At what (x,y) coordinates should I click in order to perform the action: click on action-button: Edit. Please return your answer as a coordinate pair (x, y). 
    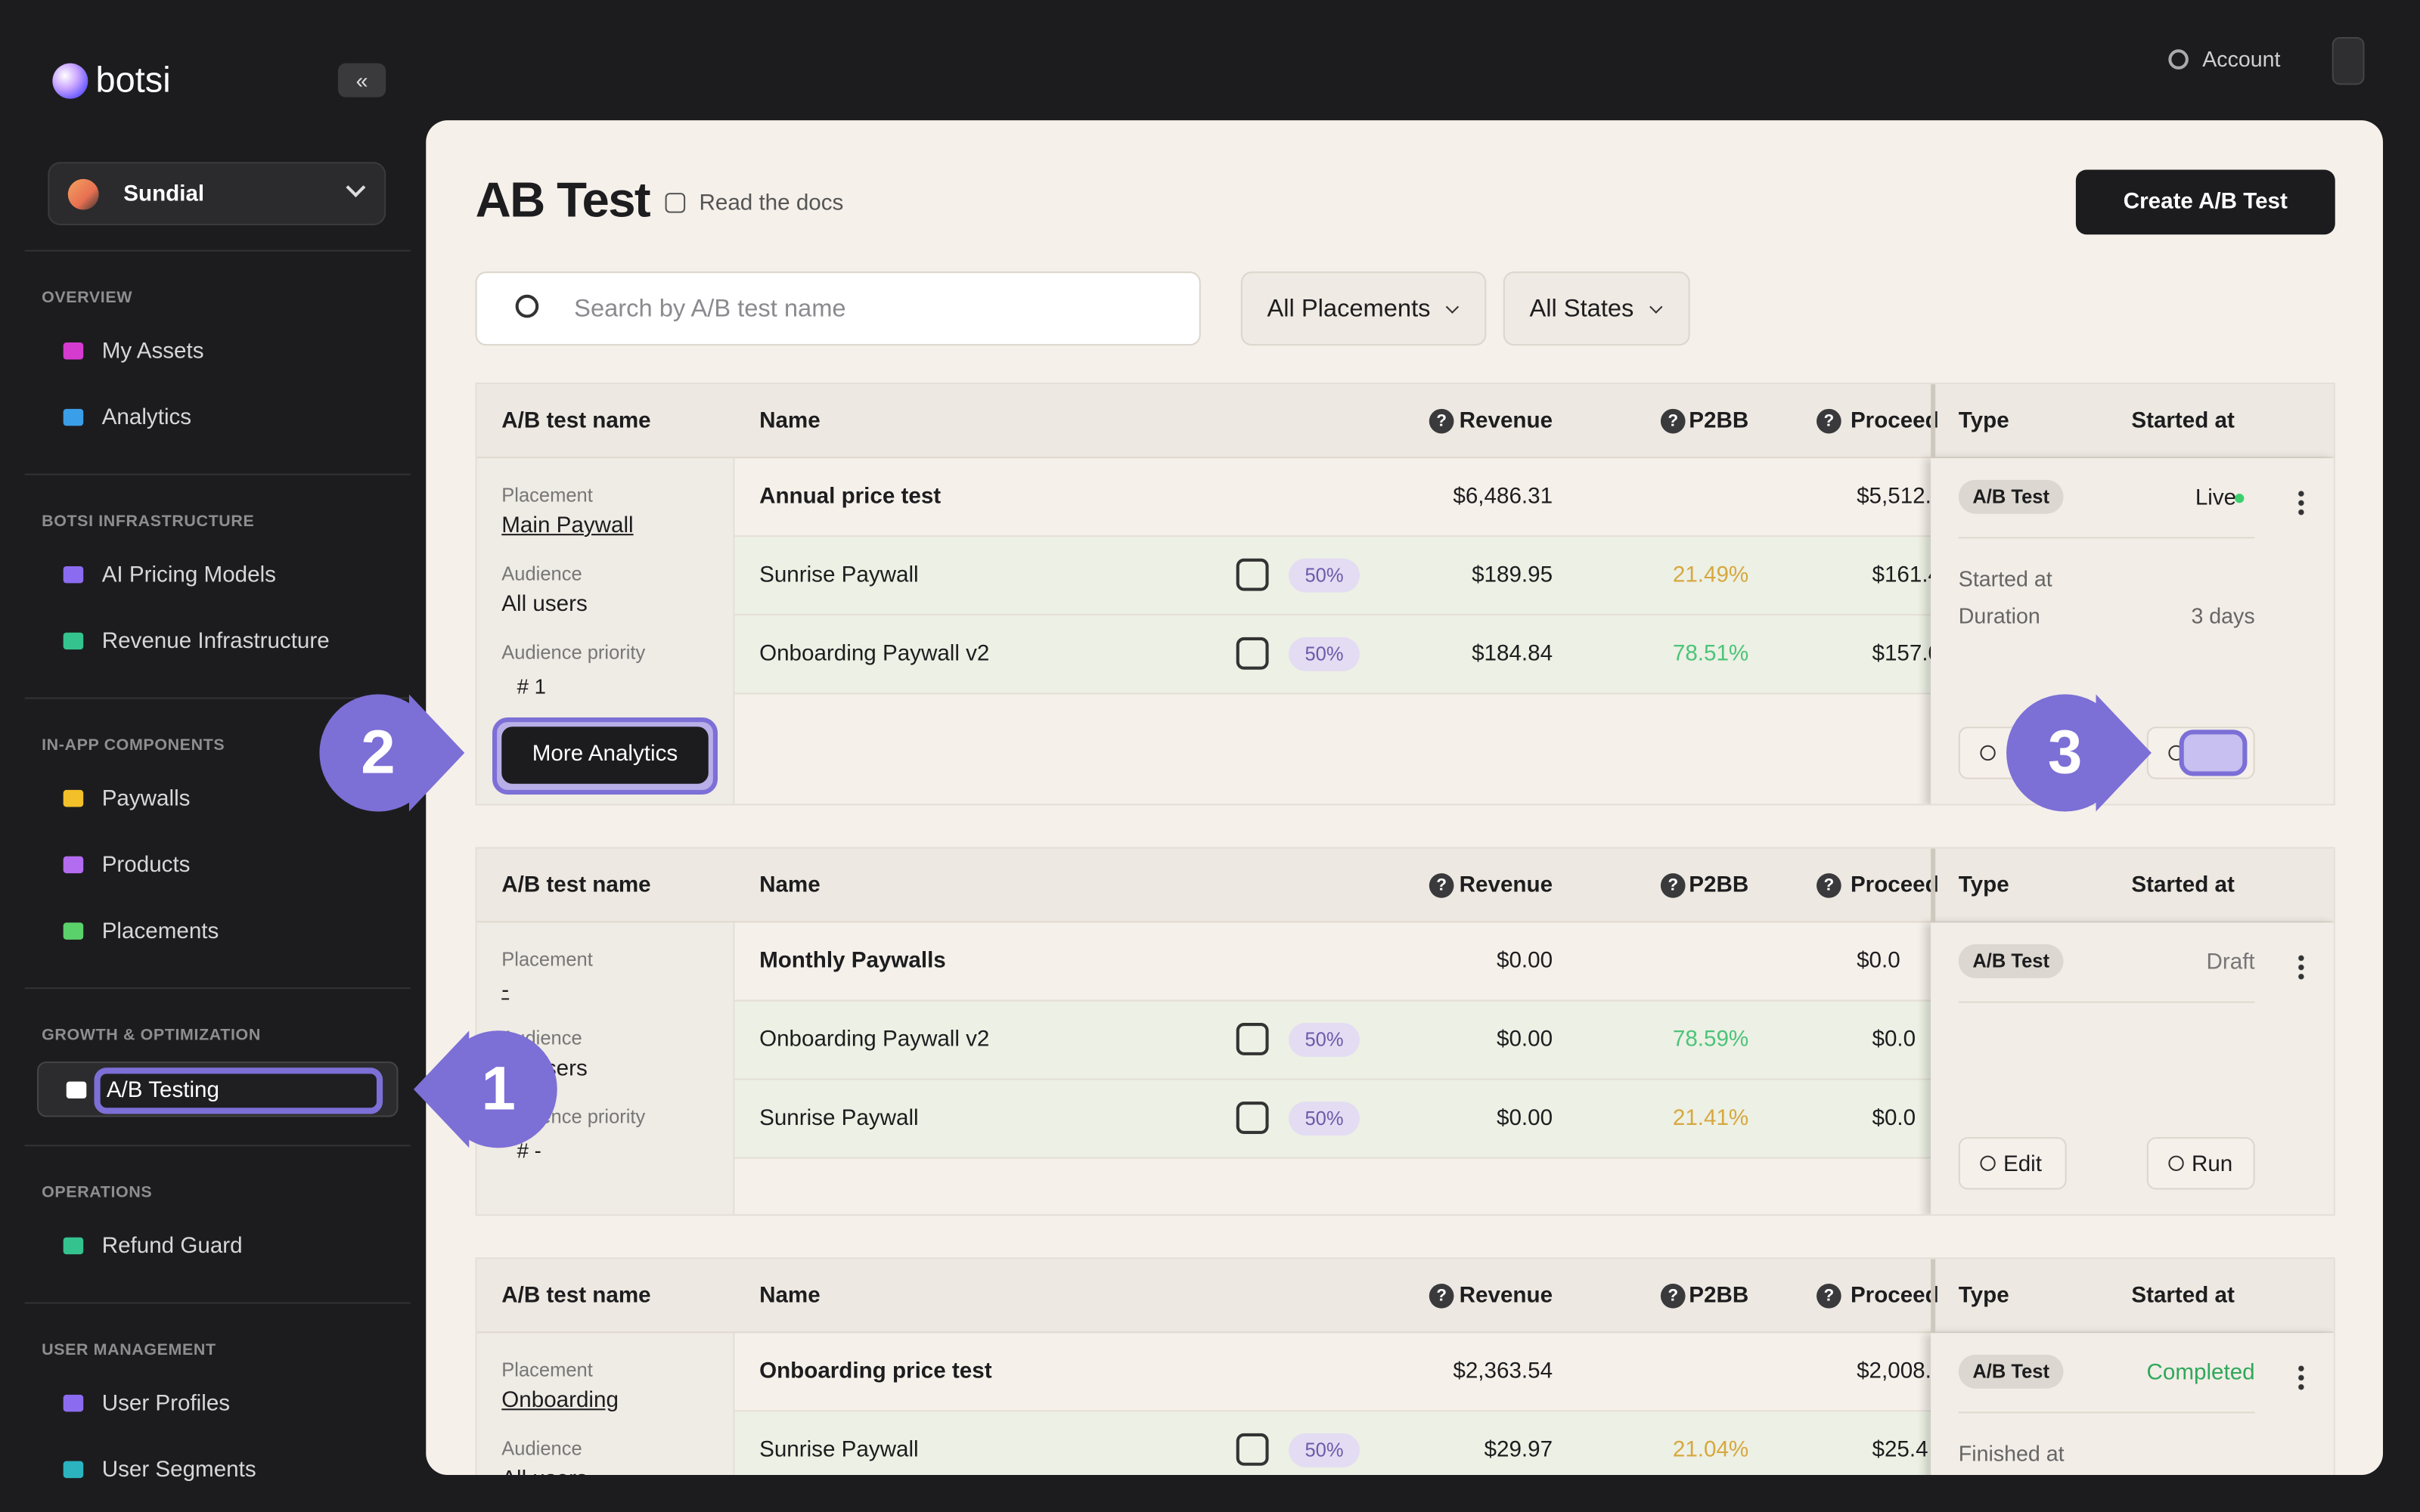
    Looking at the image, I should click on (2013, 1164).